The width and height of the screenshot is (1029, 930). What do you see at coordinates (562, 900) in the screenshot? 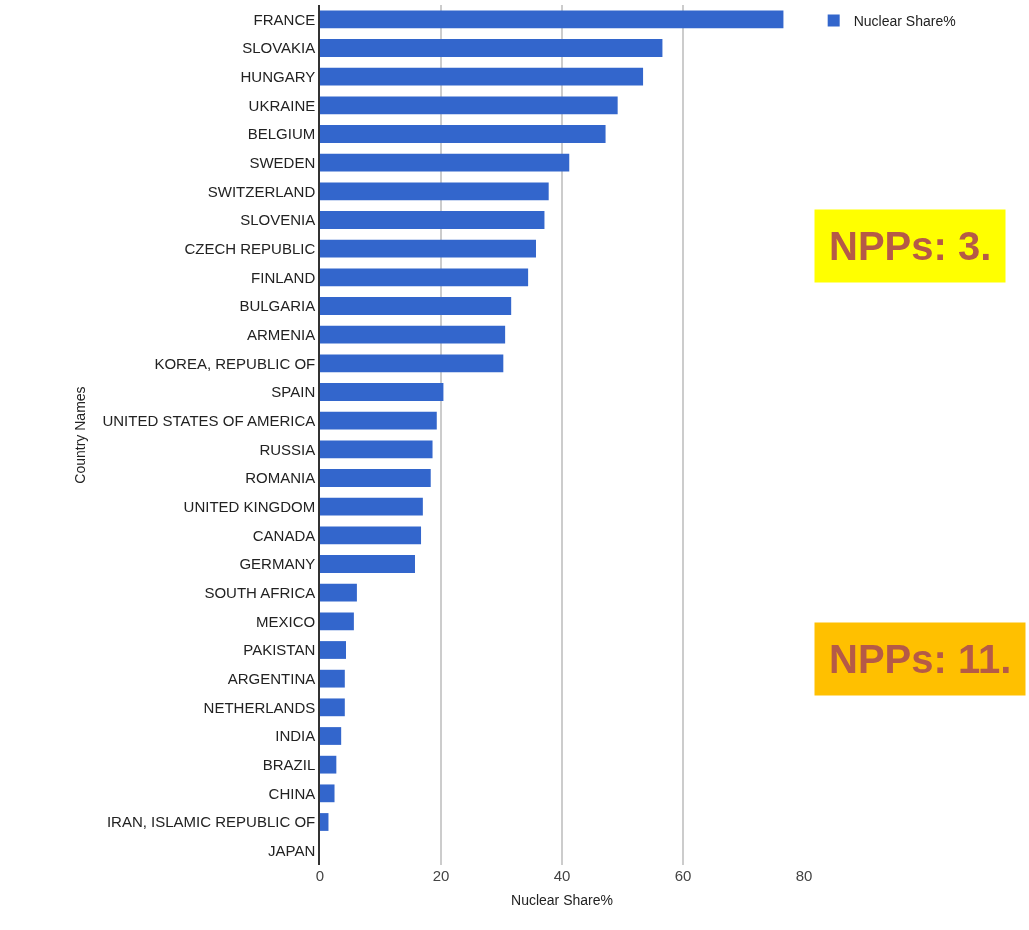
I see `x-axis-title: Nuclear Share%` at bounding box center [562, 900].